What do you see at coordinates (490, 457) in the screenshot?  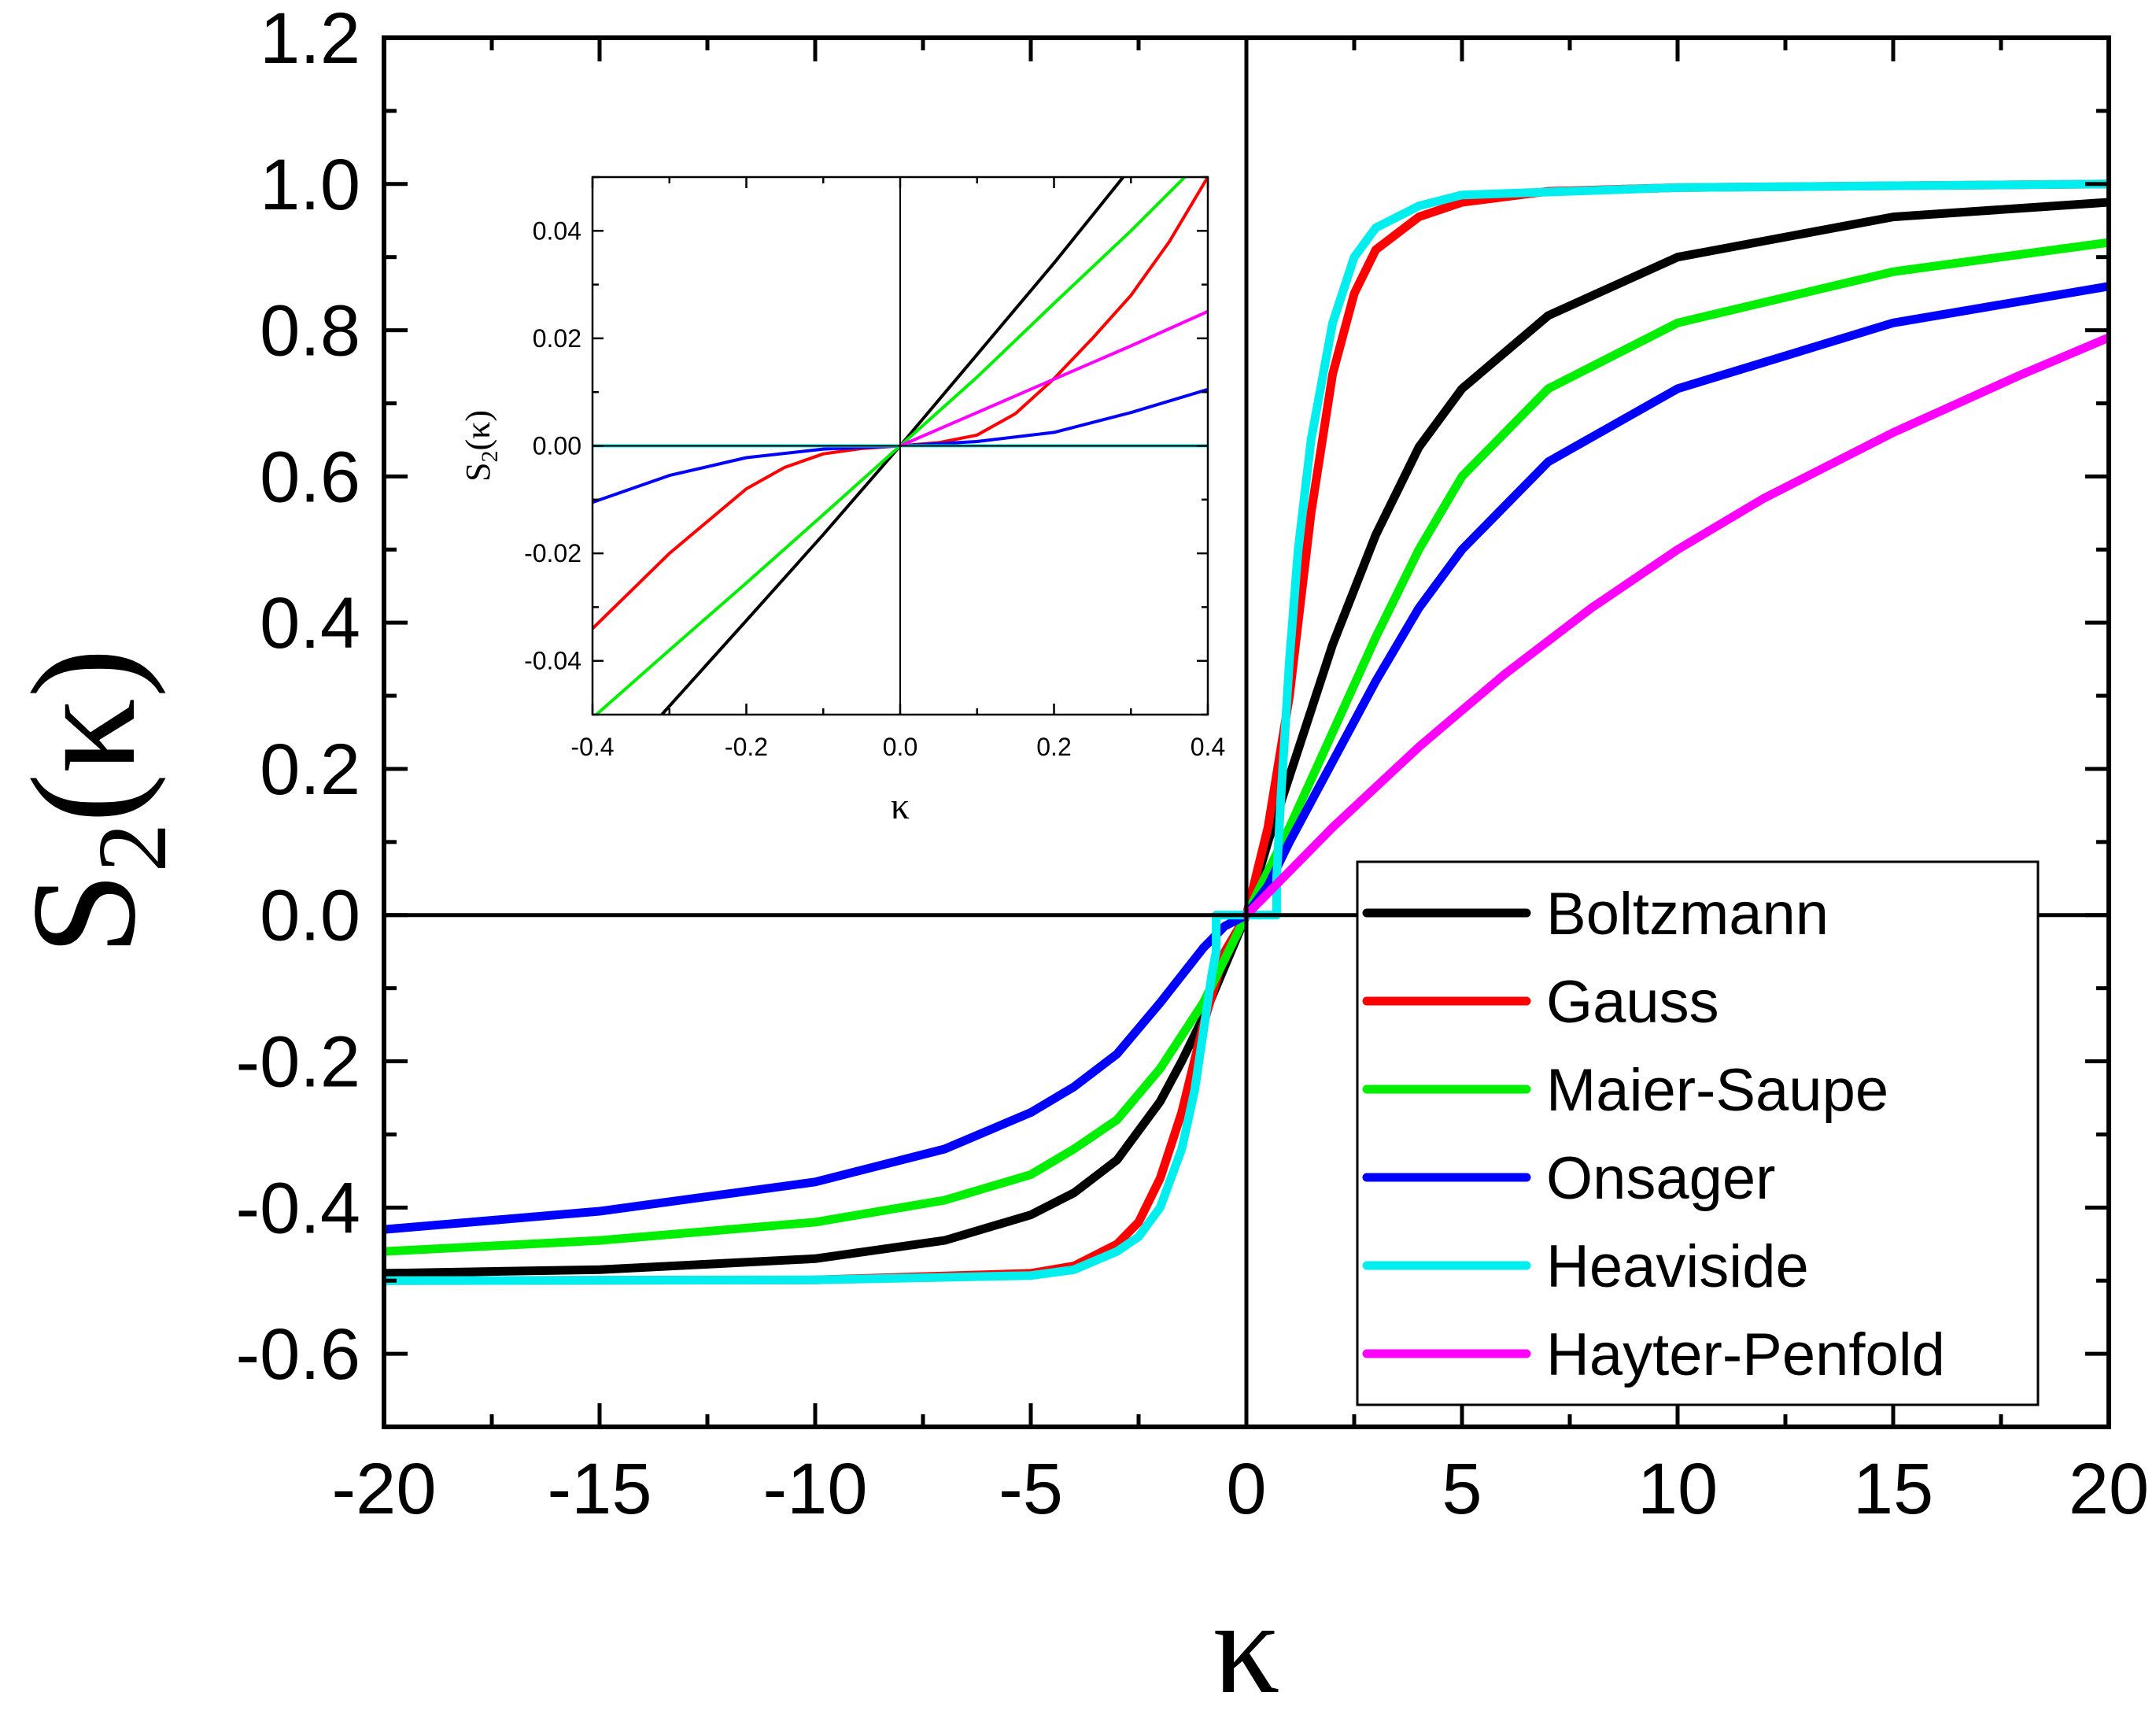 I see `inset-y-axis-title-subscript: 2` at bounding box center [490, 457].